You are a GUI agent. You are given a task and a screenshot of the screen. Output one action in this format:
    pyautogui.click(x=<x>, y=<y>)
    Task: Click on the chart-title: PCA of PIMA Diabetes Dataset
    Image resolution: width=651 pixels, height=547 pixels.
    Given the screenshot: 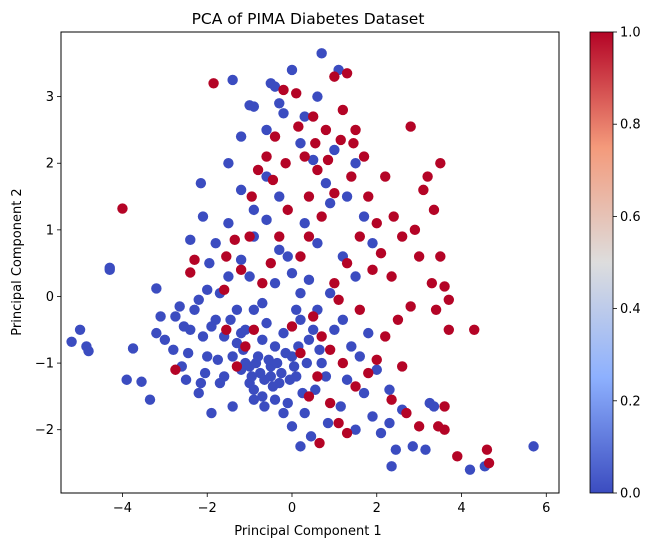 What is the action you would take?
    pyautogui.click(x=308, y=19)
    